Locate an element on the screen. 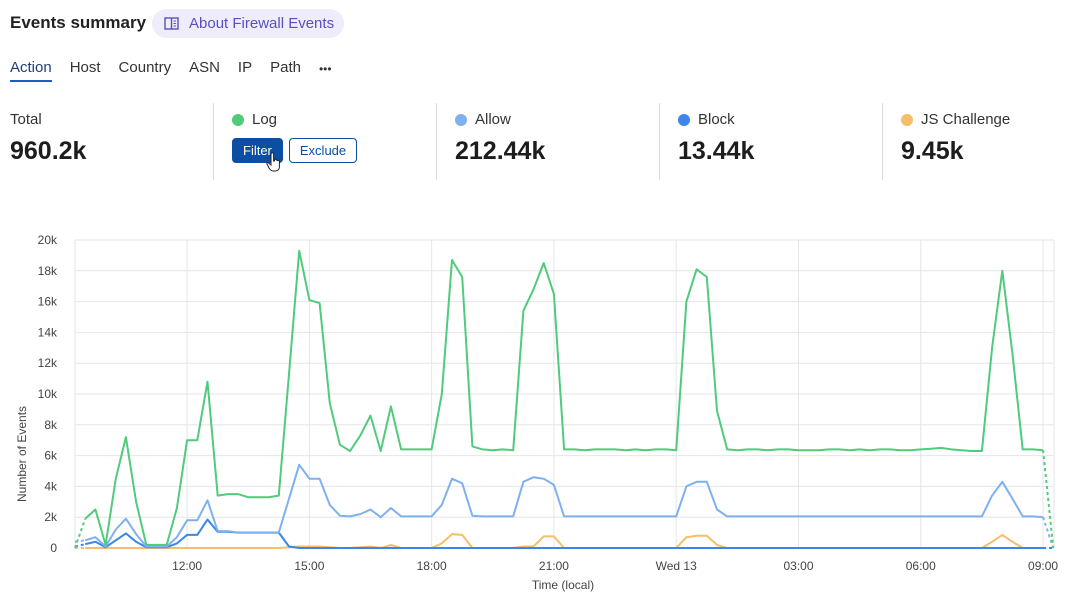 This screenshot has height=598, width=1068. series-partial-end-log is located at coordinates (1048, 499).